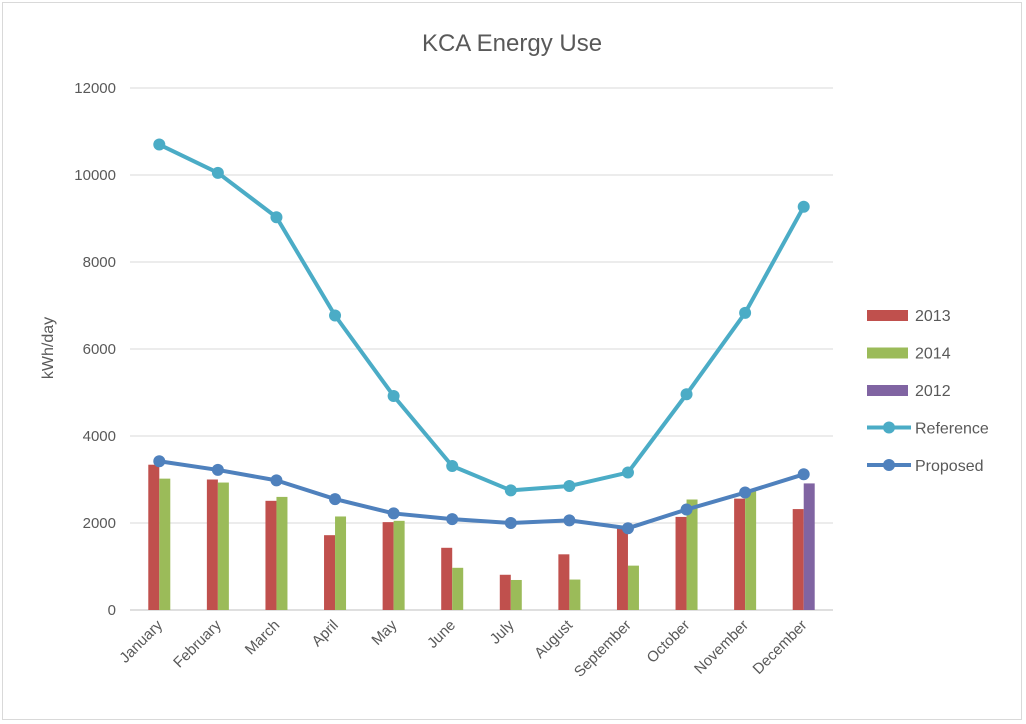 The image size is (1026, 724). Describe the element at coordinates (384, 632) in the screenshot. I see `x-tick-label: May` at that location.